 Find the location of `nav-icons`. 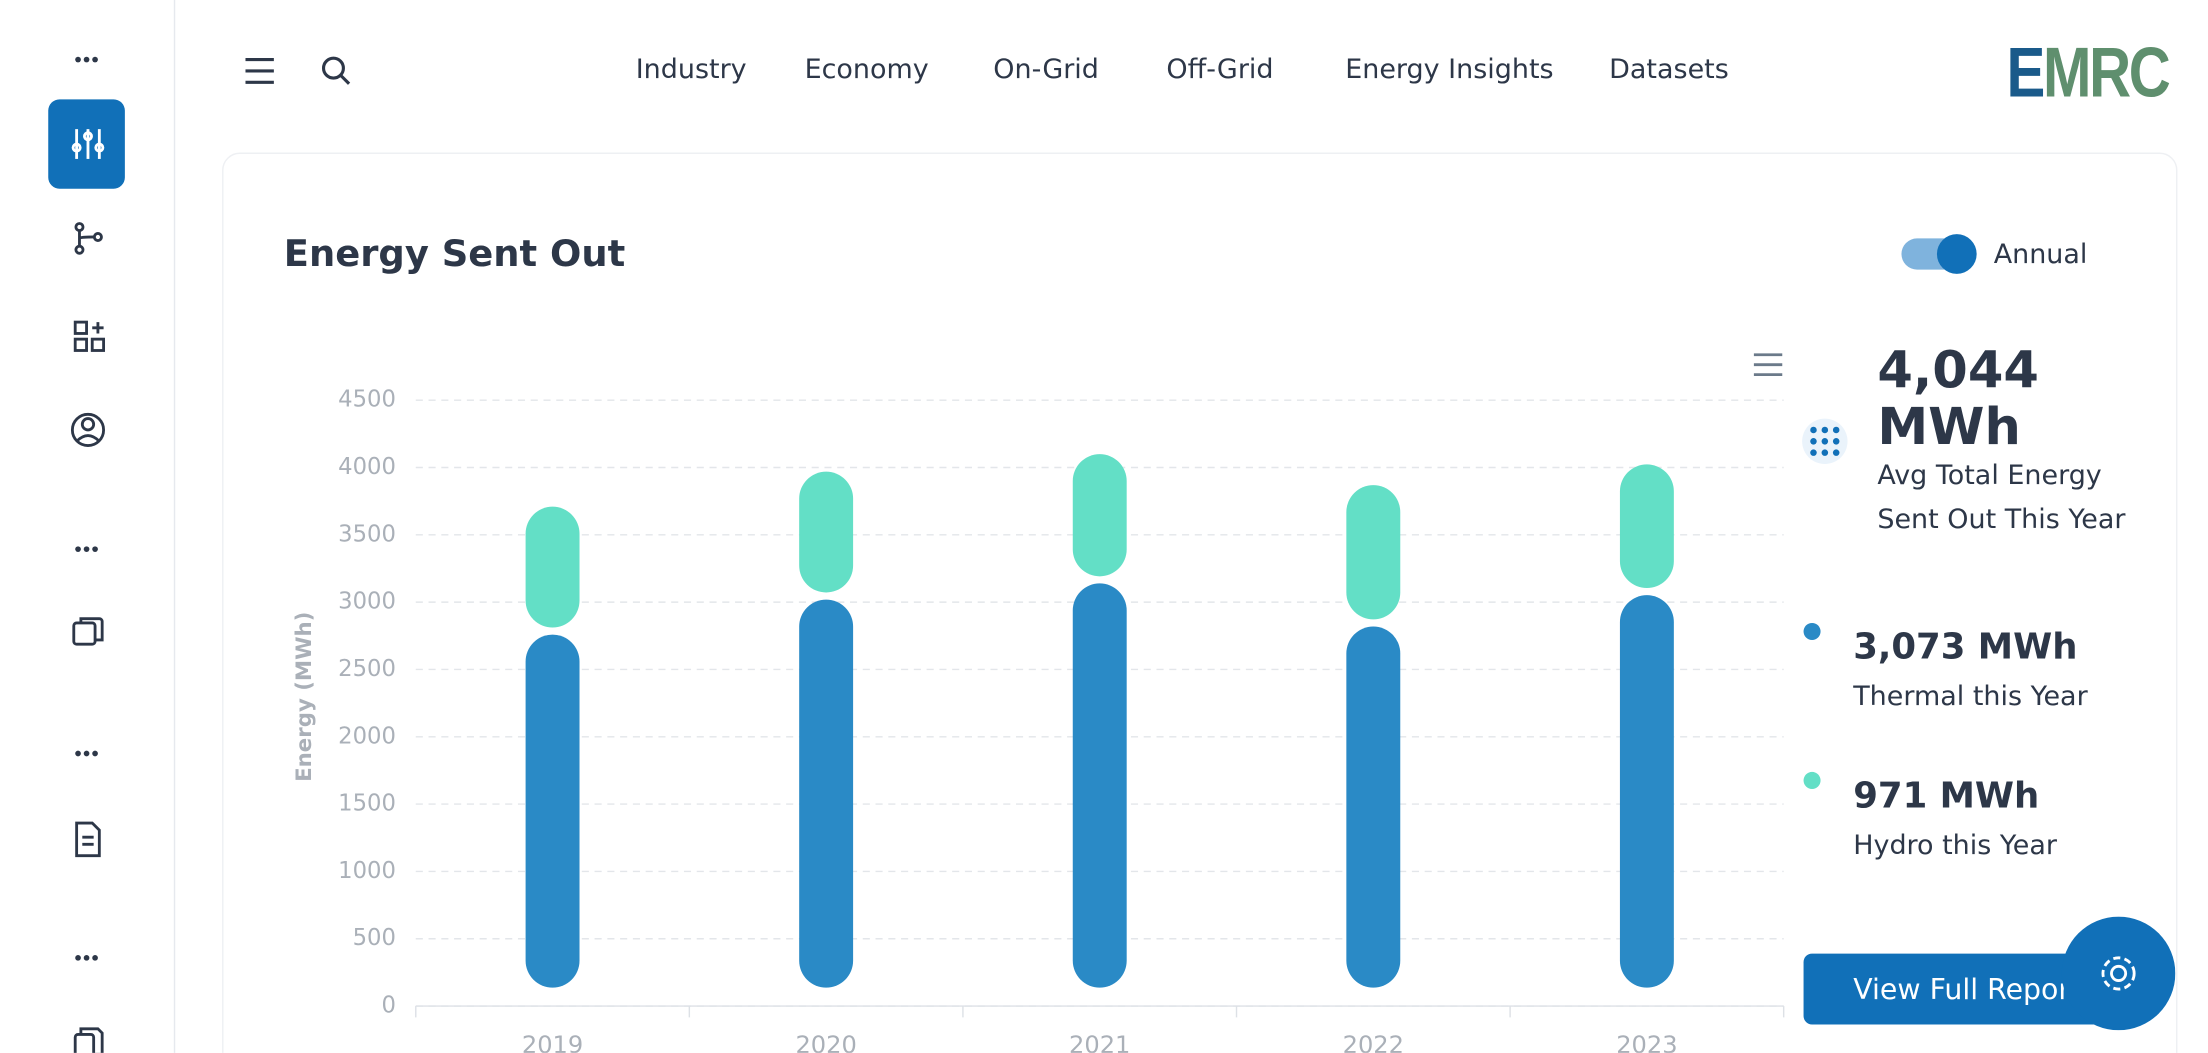

nav-icons is located at coordinates (298, 70).